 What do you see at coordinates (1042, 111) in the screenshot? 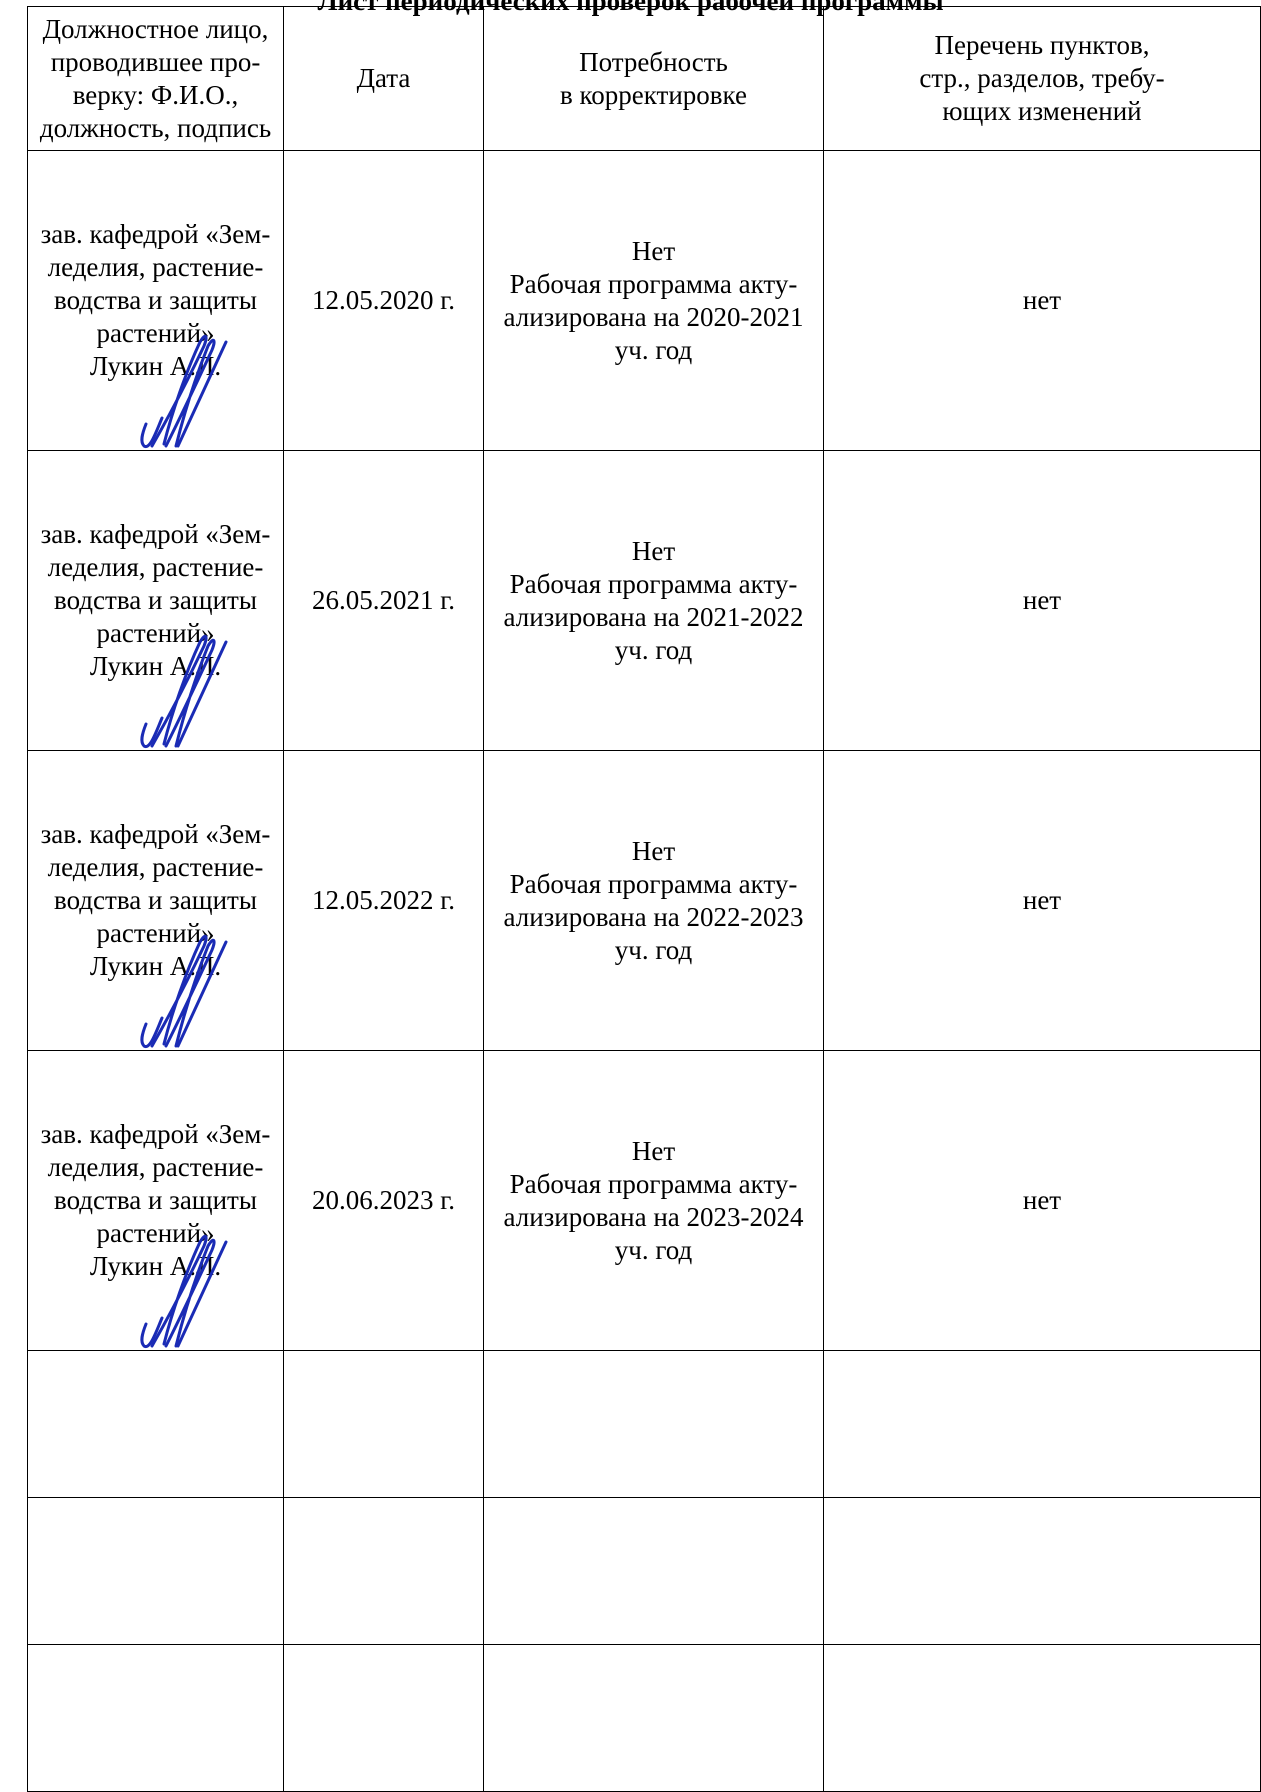
I see `header-list-line: ющих изменений` at bounding box center [1042, 111].